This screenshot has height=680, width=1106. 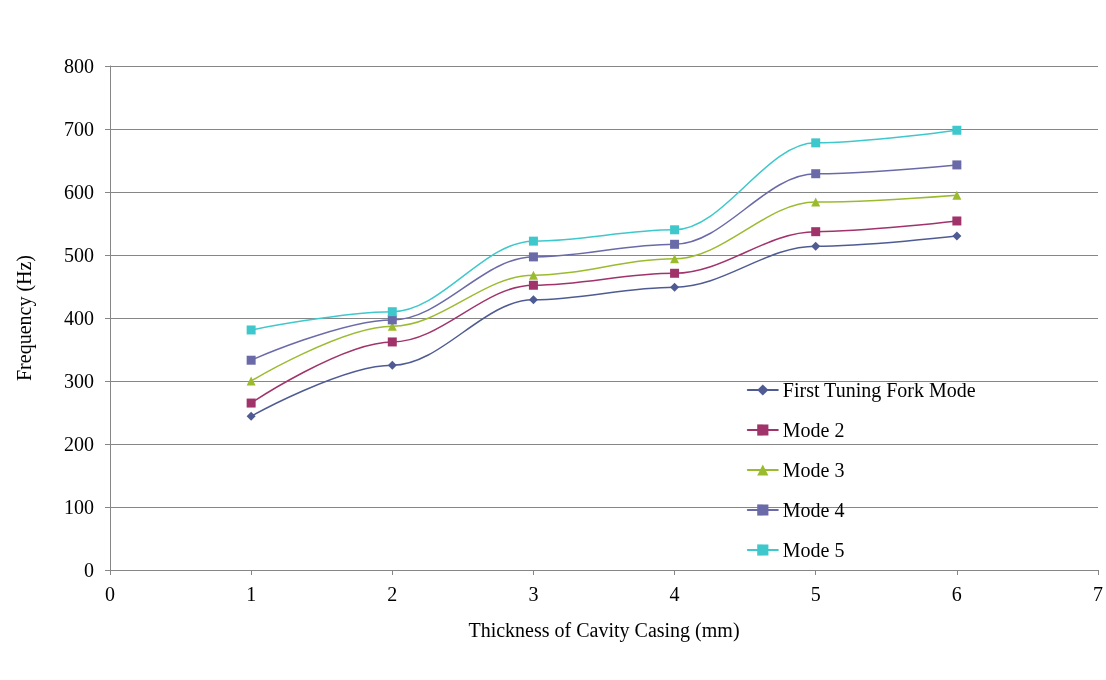 What do you see at coordinates (251, 594) in the screenshot?
I see `x-tick-label: 1` at bounding box center [251, 594].